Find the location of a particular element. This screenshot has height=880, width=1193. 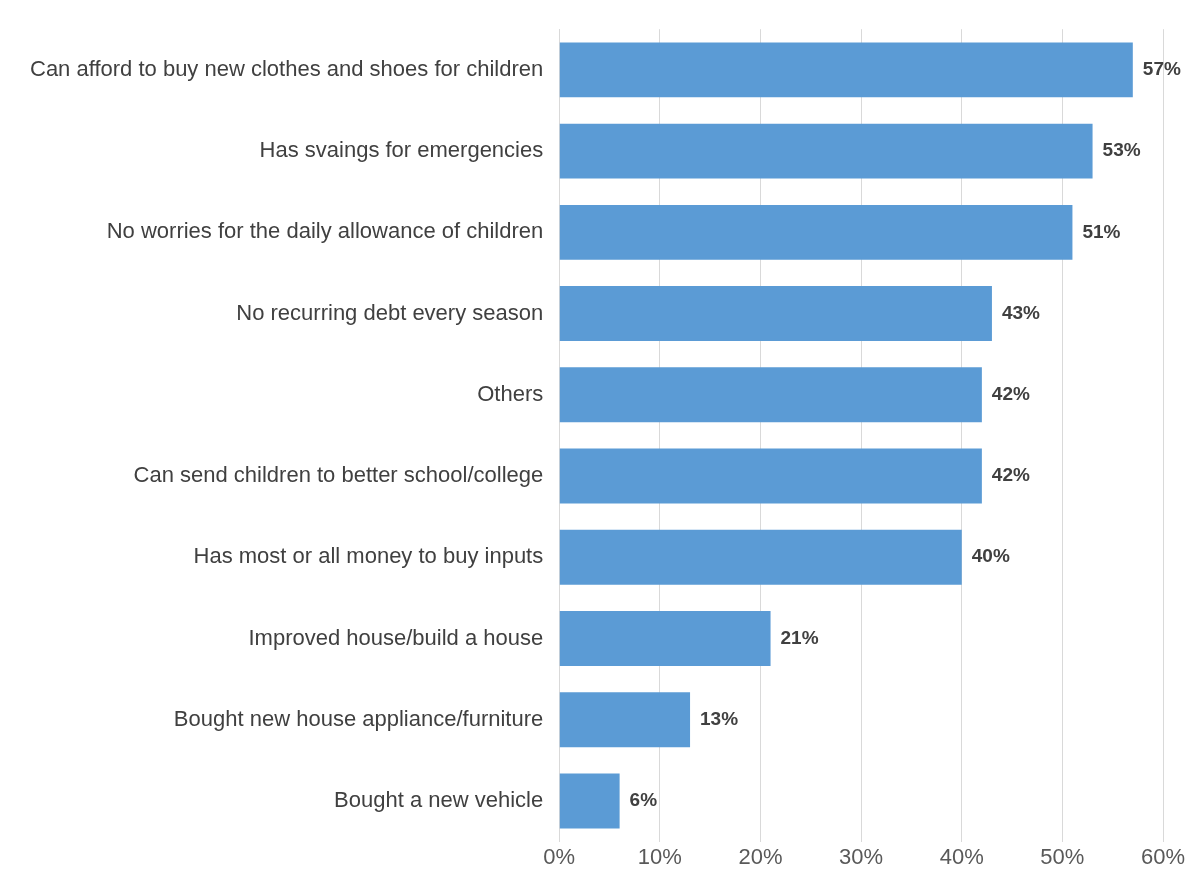

y-tick-label: Improved house/build a house is located at coordinates (396, 637).